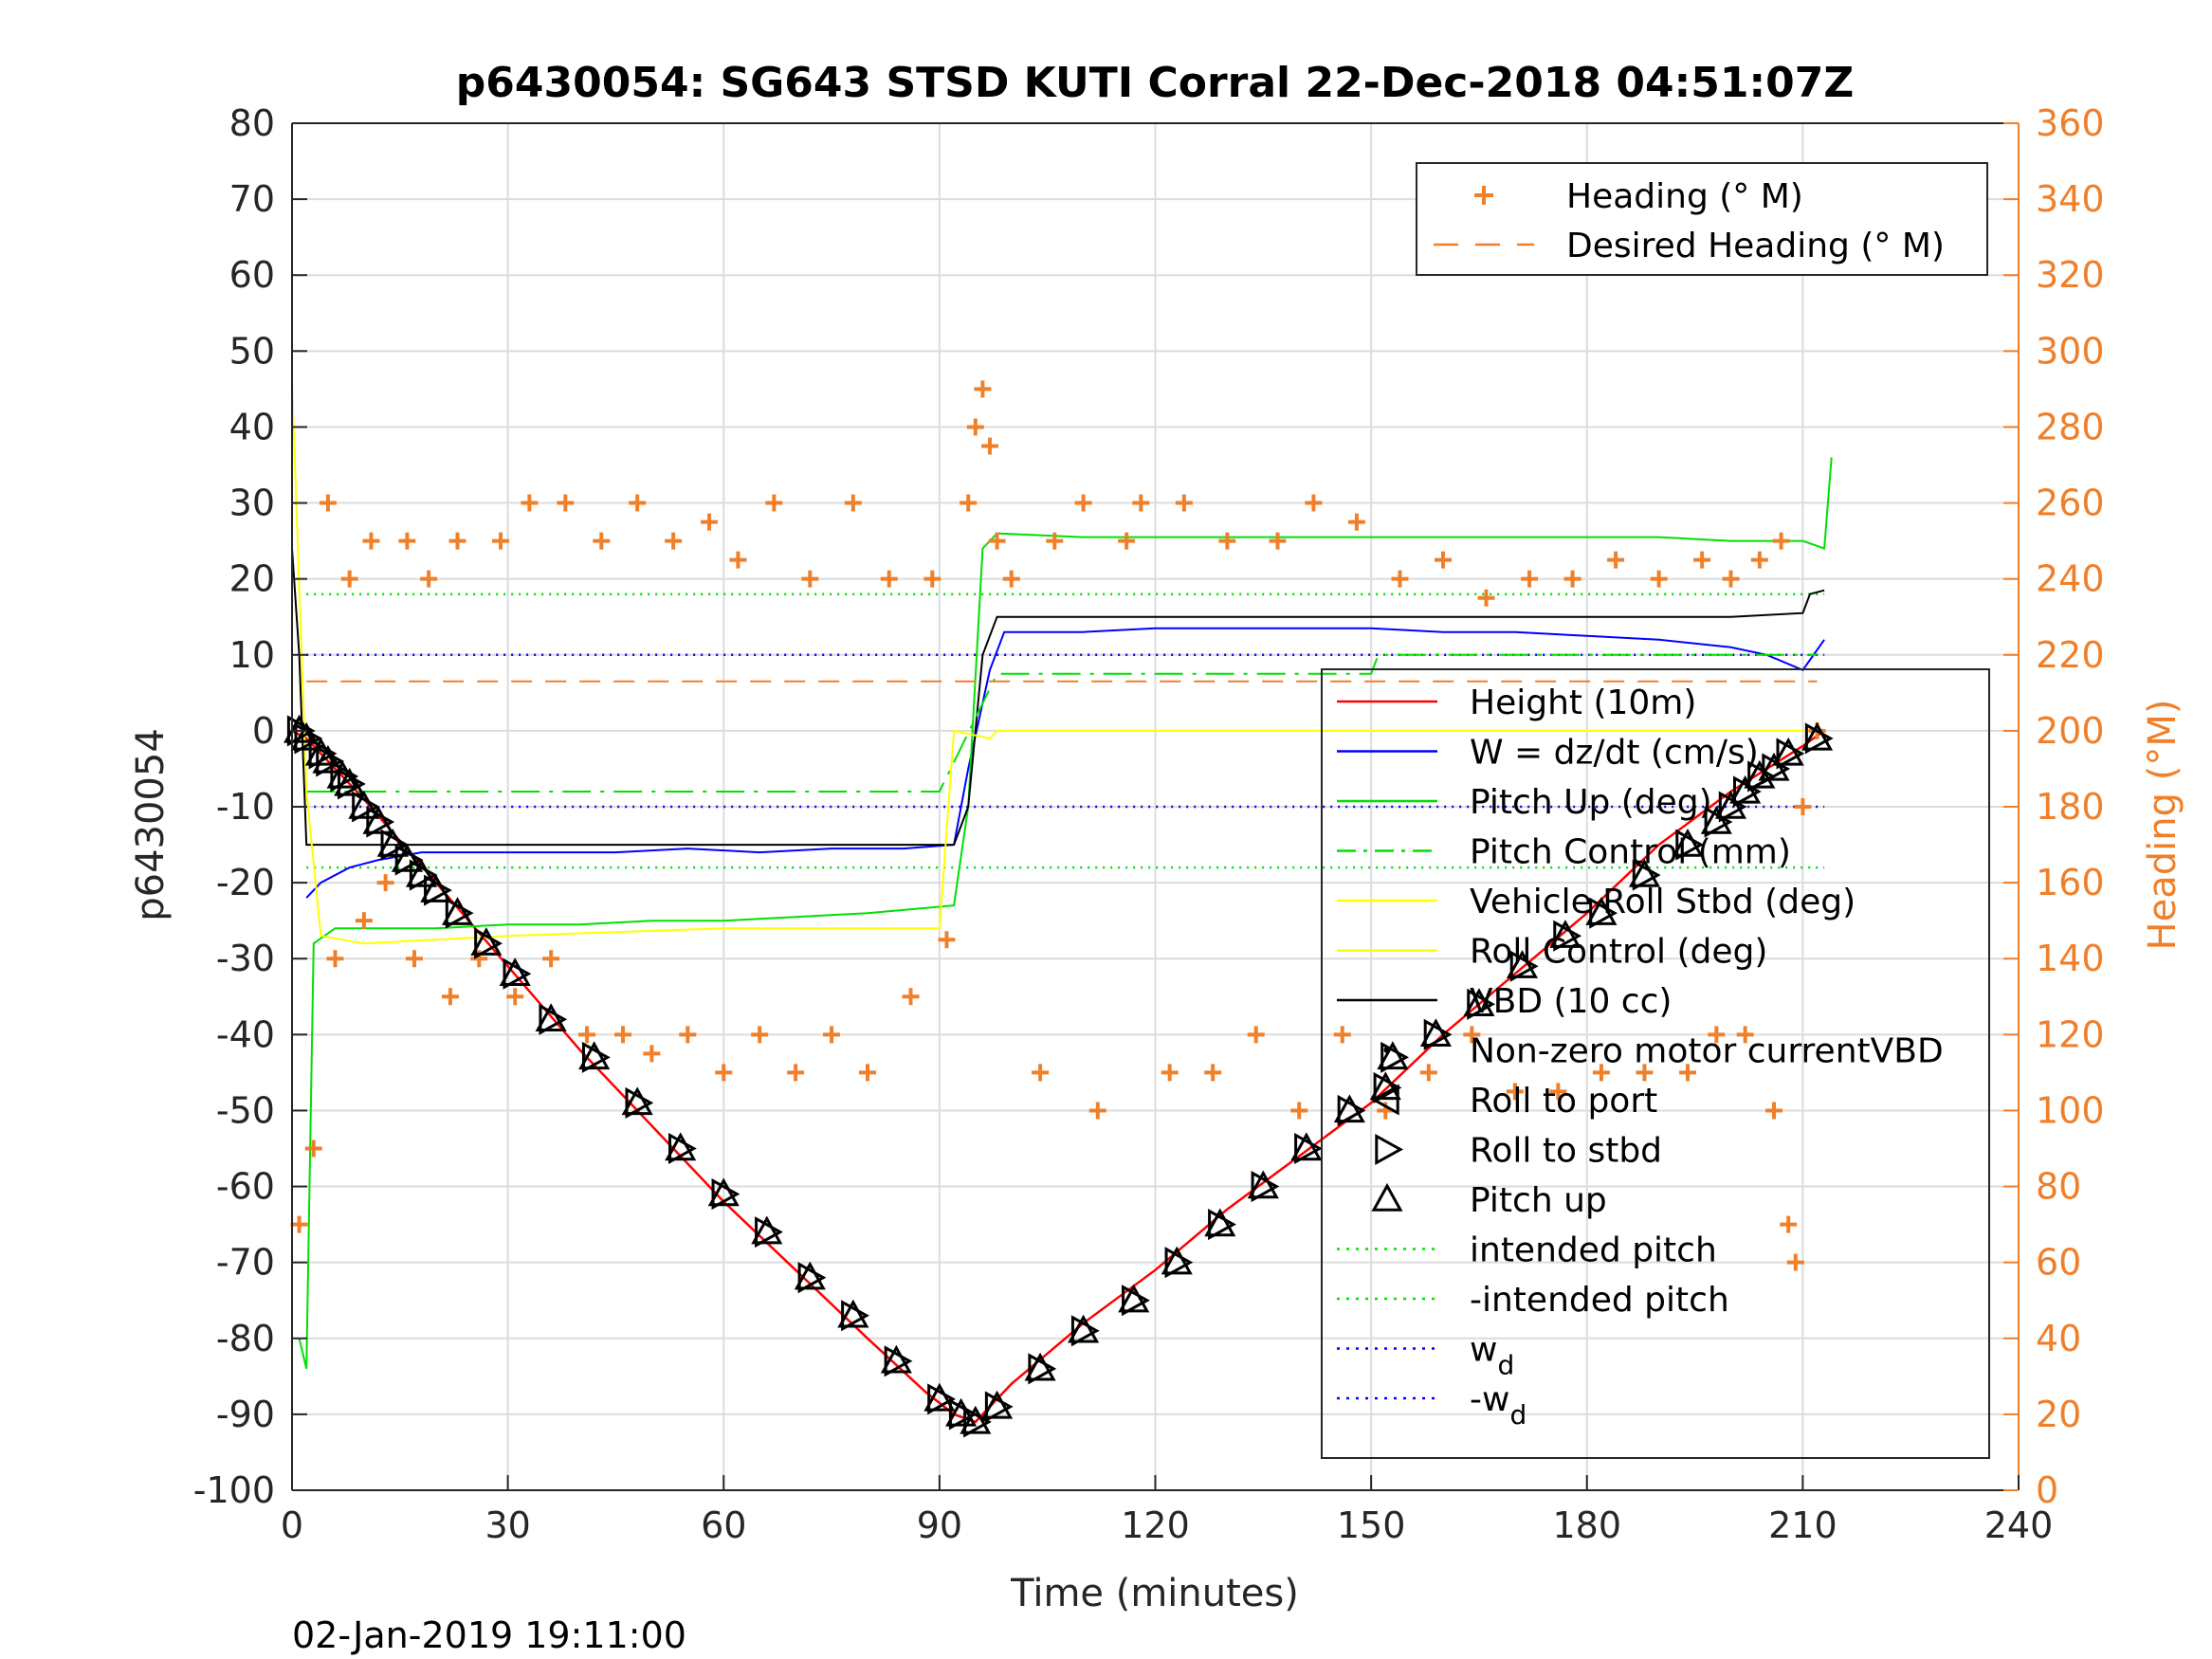 The image size is (2212, 1659). I want to click on x-tick-label: 180, so click(1586, 1525).